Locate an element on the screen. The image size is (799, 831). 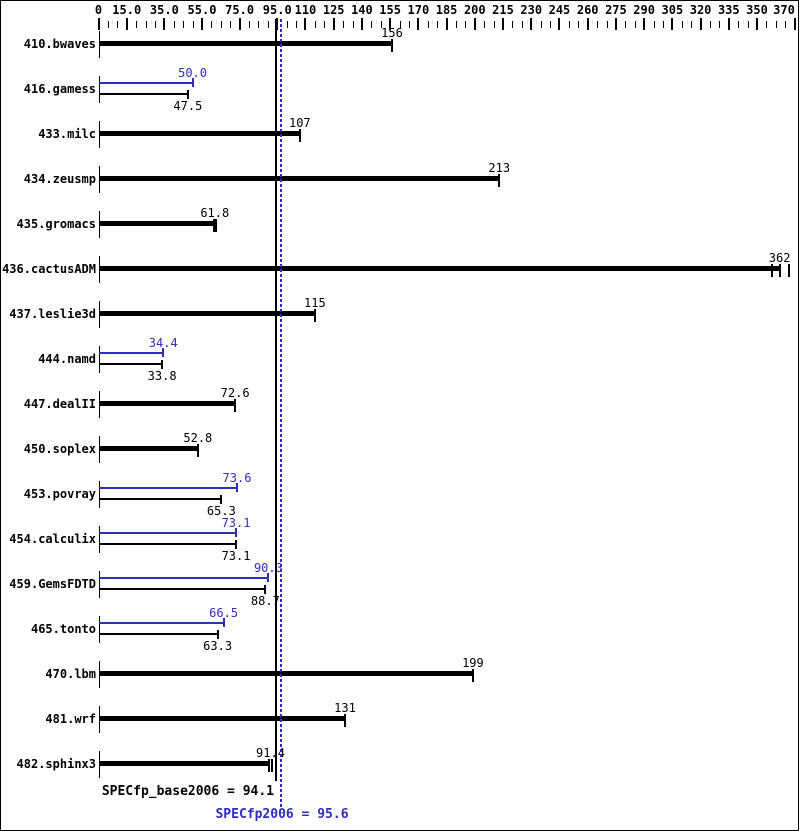
base-metric-label: SPECfp_base2006 = 94.1 is located at coordinates (187, 791).